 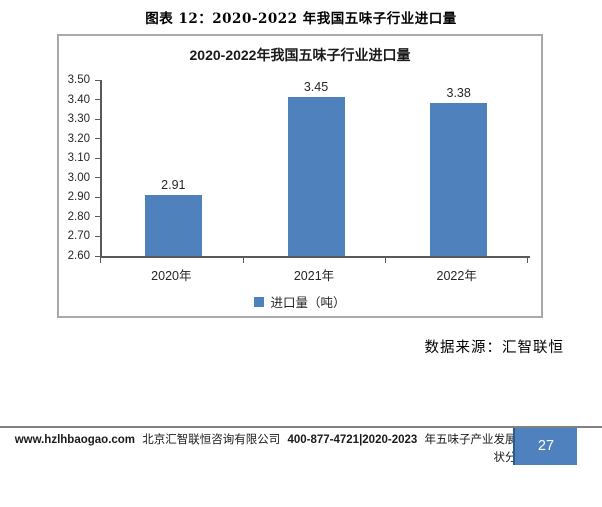 What do you see at coordinates (78, 80) in the screenshot?
I see `y-tick-label: 3.50` at bounding box center [78, 80].